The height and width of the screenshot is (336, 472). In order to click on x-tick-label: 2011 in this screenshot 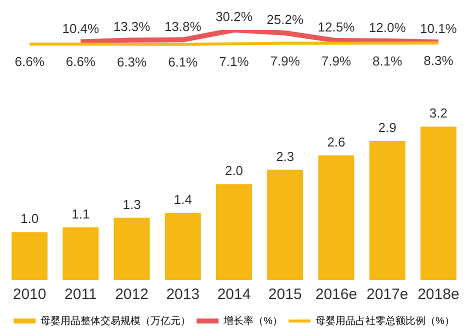, I will do `click(80, 295)`.